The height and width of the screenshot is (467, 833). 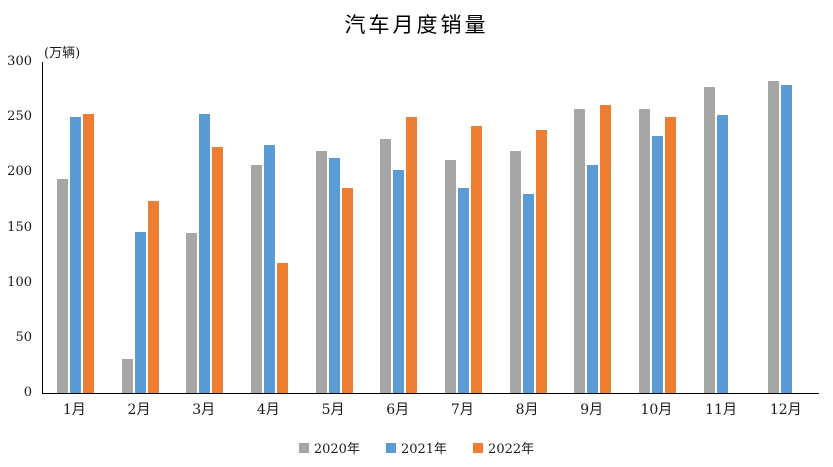 What do you see at coordinates (62, 286) in the screenshot?
I see `bar-2020年-1月` at bounding box center [62, 286].